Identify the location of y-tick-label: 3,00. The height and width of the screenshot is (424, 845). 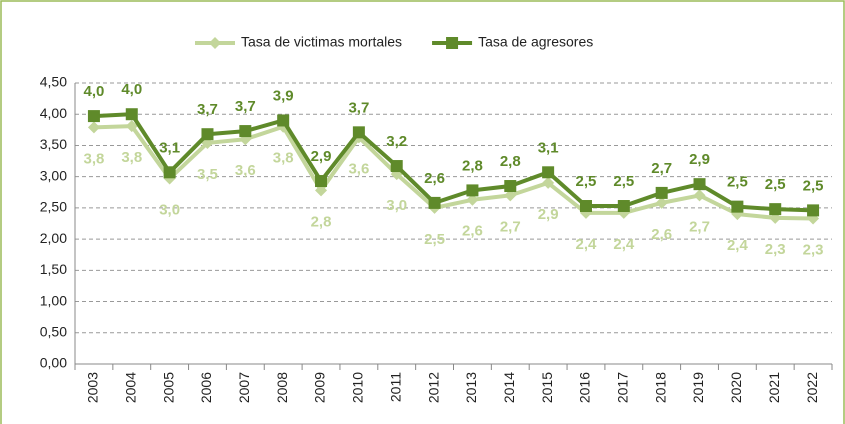
(53, 175).